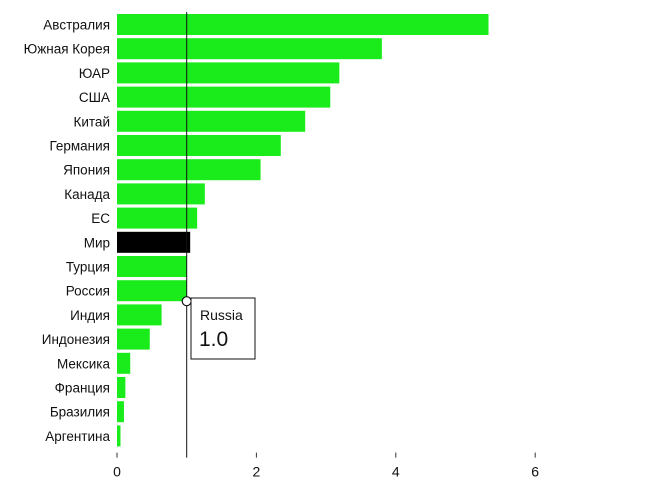 This screenshot has width=648, height=491. Describe the element at coordinates (117, 472) in the screenshot. I see `x-tick-label: 0` at that location.